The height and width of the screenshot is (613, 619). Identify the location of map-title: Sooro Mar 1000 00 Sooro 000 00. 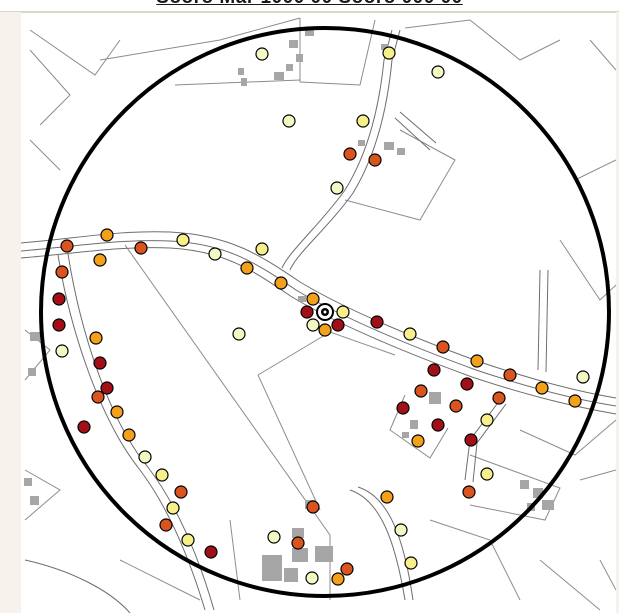
(309, 4).